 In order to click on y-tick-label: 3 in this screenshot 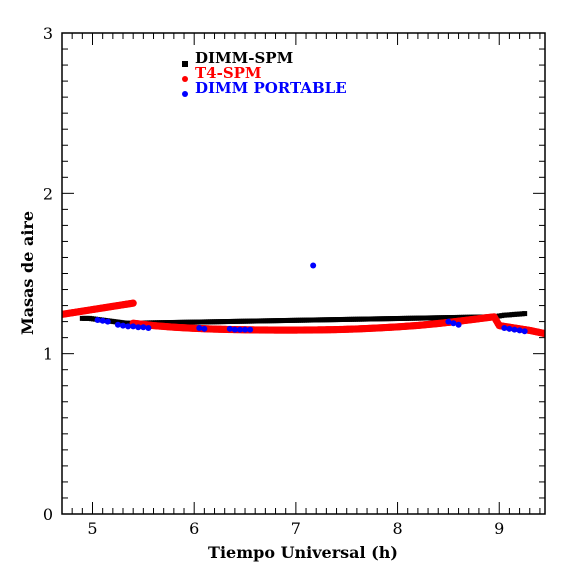, I will do `click(48, 33)`.